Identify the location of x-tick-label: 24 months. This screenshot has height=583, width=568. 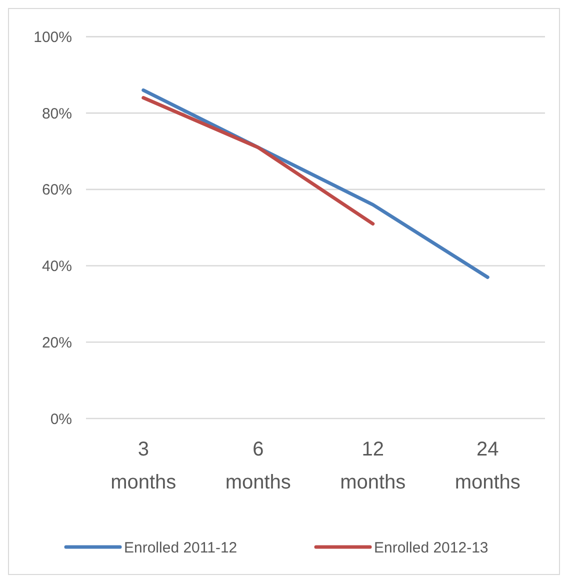
(487, 466).